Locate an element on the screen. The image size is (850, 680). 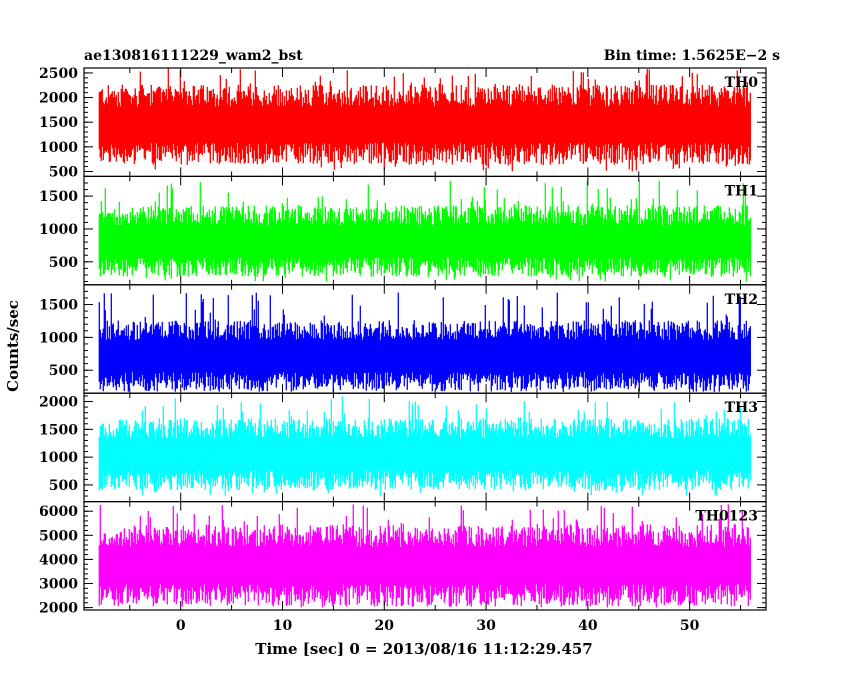
panel-th0: 500 1000 1500 2000 2500 TH0 is located at coordinates (403, 123).